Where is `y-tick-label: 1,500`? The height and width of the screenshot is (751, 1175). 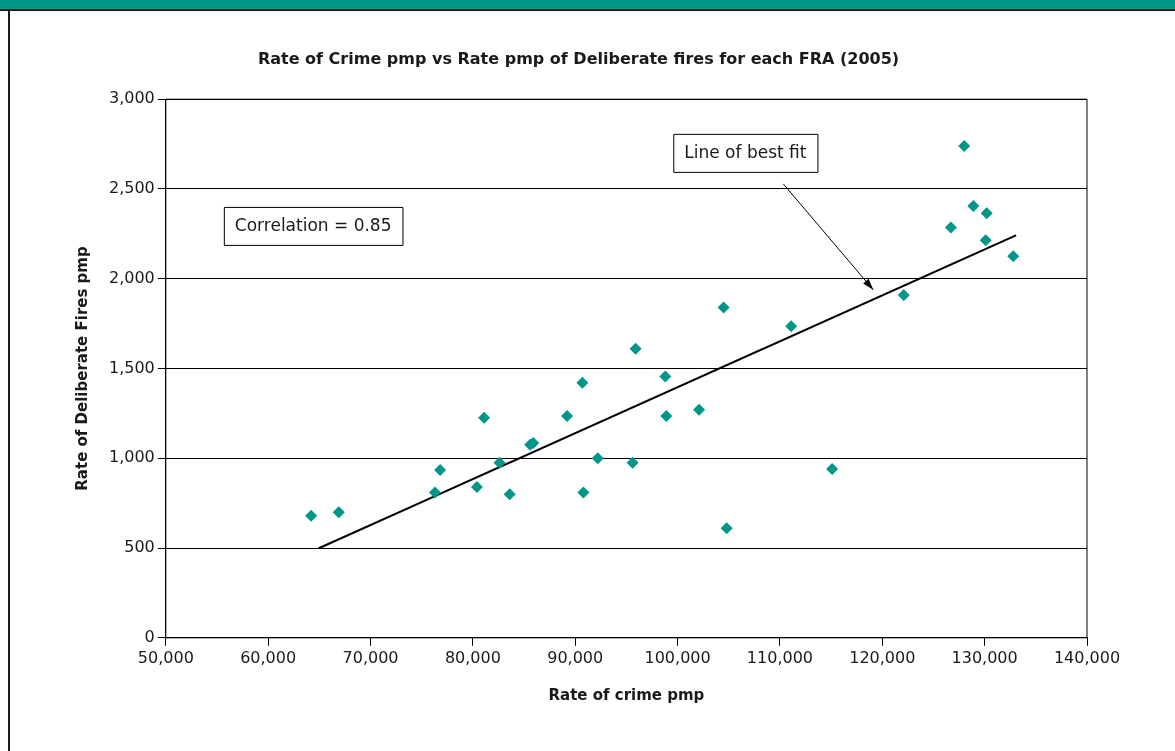
y-tick-label: 1,500 is located at coordinates (131, 367).